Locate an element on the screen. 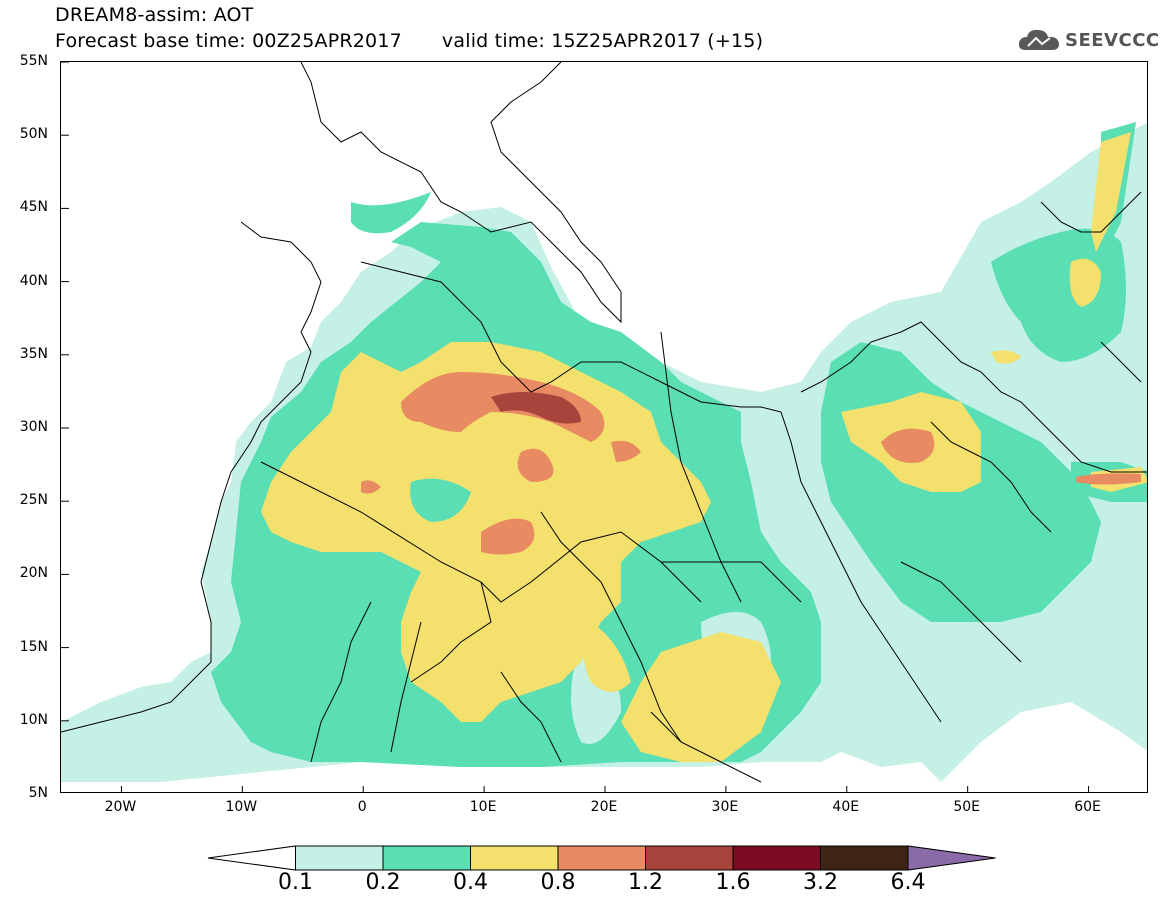 The width and height of the screenshot is (1165, 905). longitude-label: 0 is located at coordinates (362, 807).